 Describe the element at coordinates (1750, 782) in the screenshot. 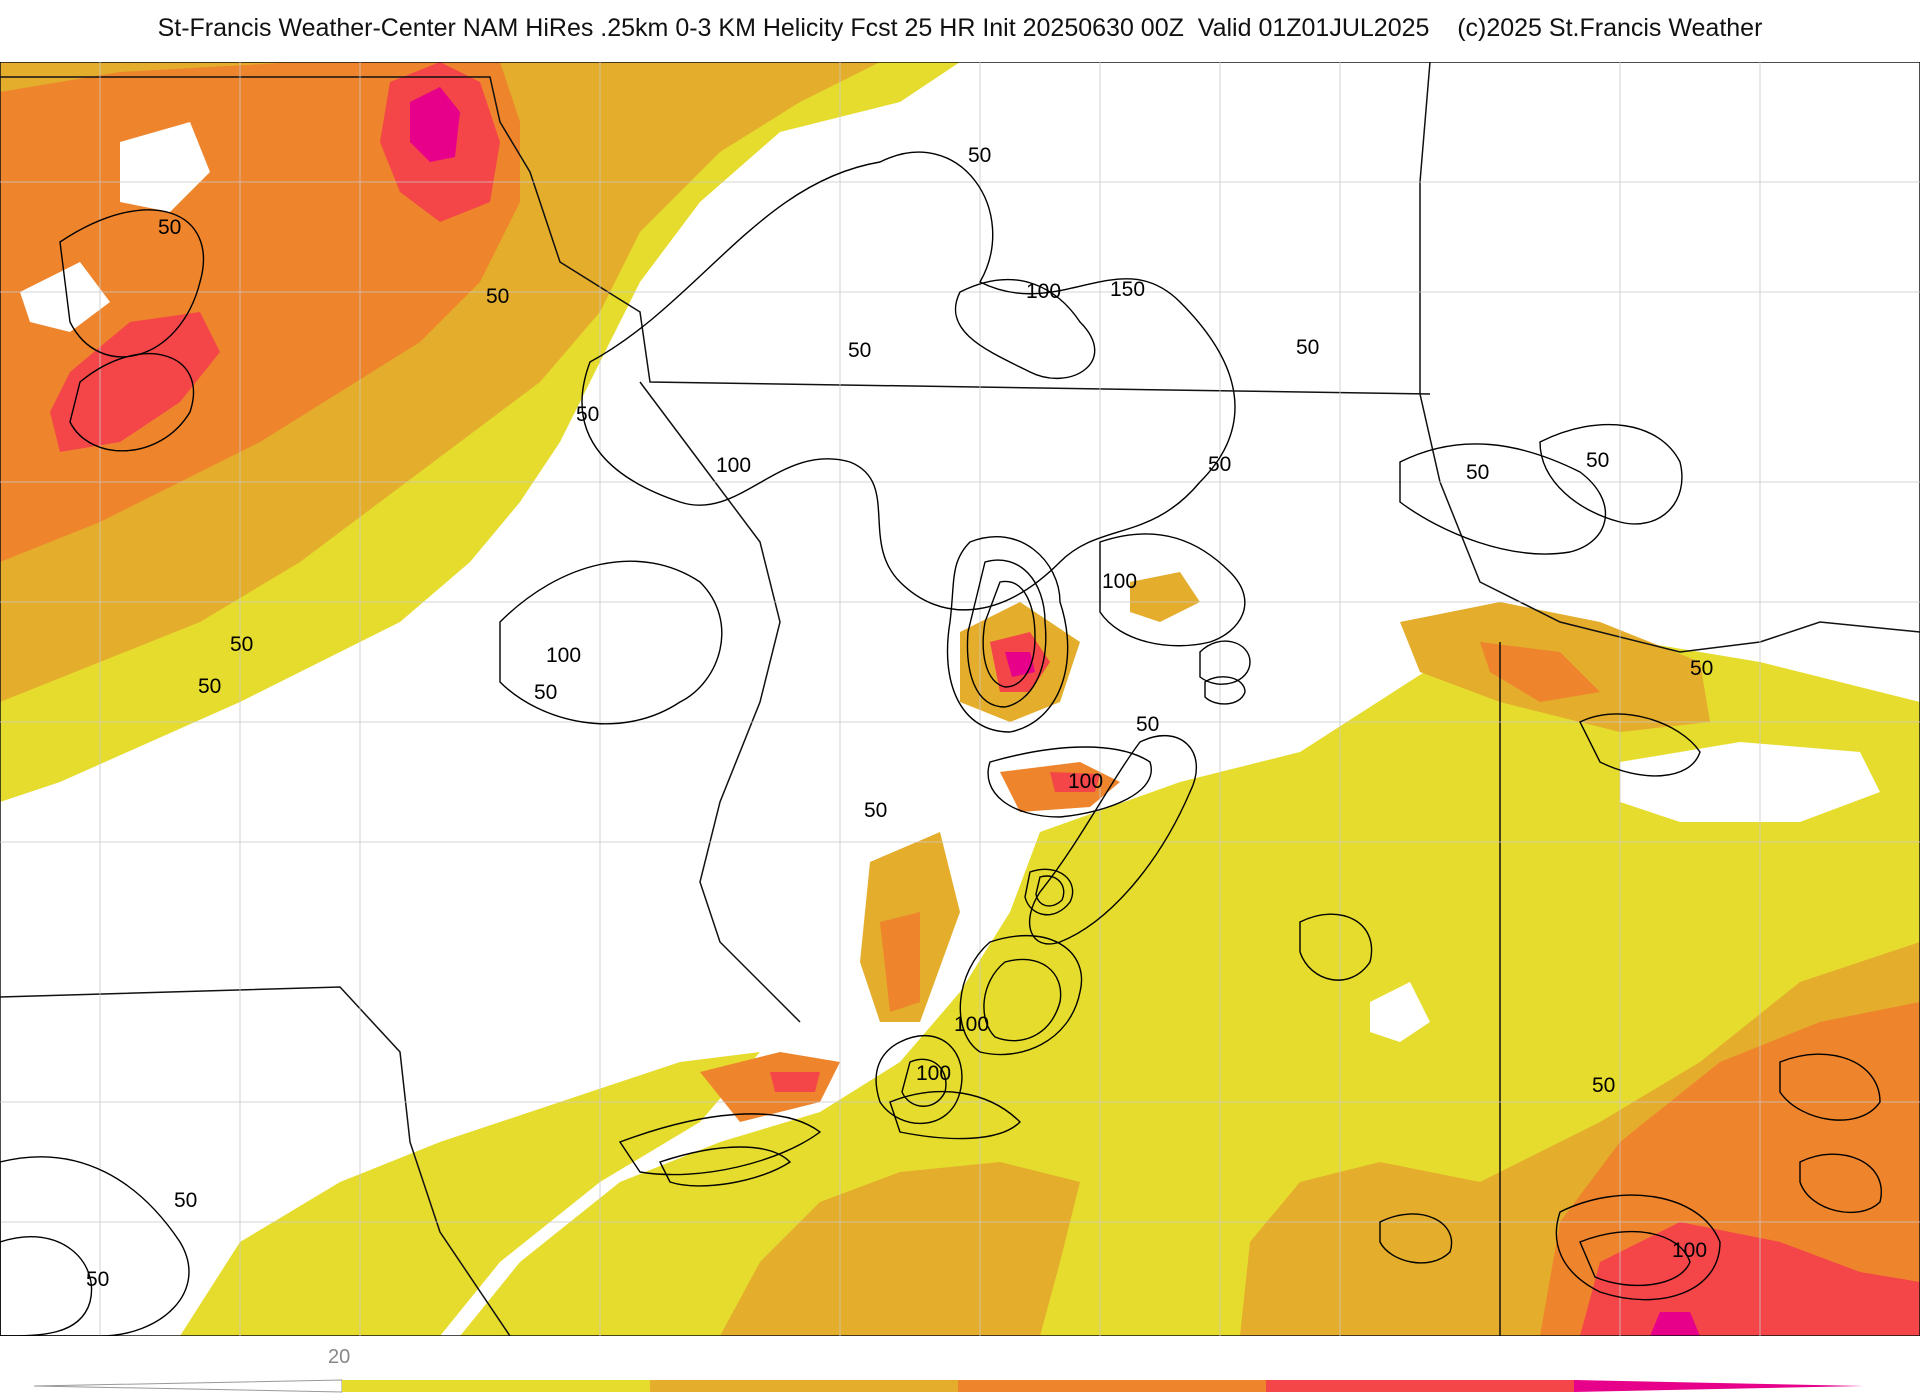

I see `shade-white-se1` at that location.